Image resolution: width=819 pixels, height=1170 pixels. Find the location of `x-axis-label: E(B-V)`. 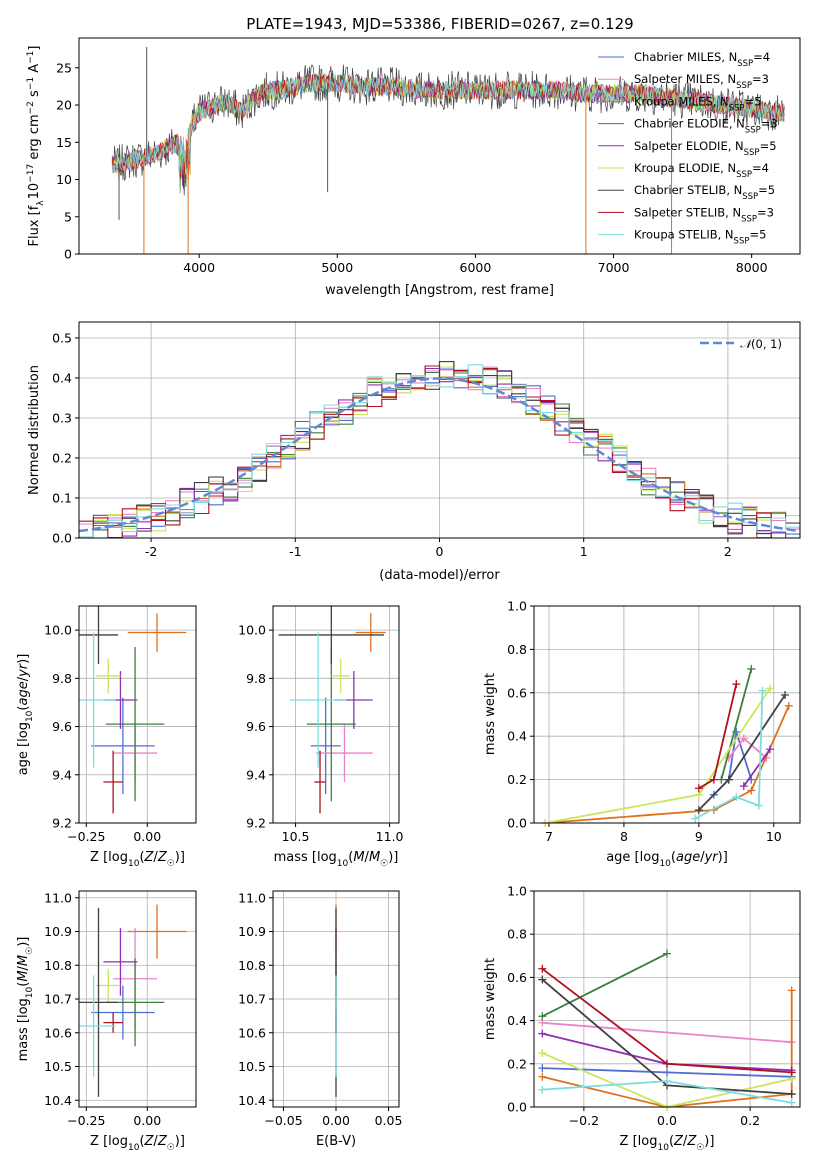

x-axis-label: E(B-V) is located at coordinates (336, 1141).